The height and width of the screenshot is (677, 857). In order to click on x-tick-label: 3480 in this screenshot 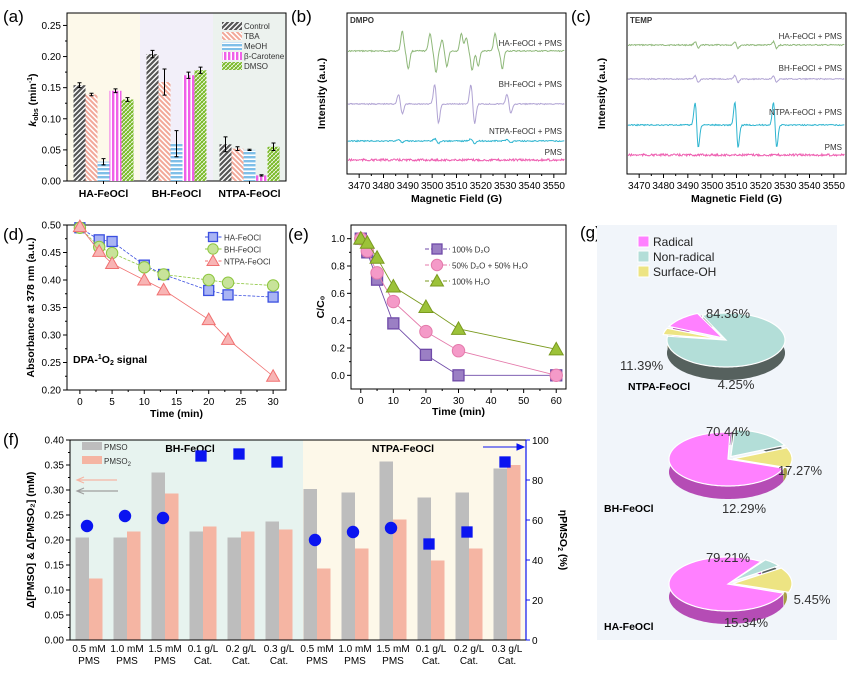, I will do `click(383, 186)`.